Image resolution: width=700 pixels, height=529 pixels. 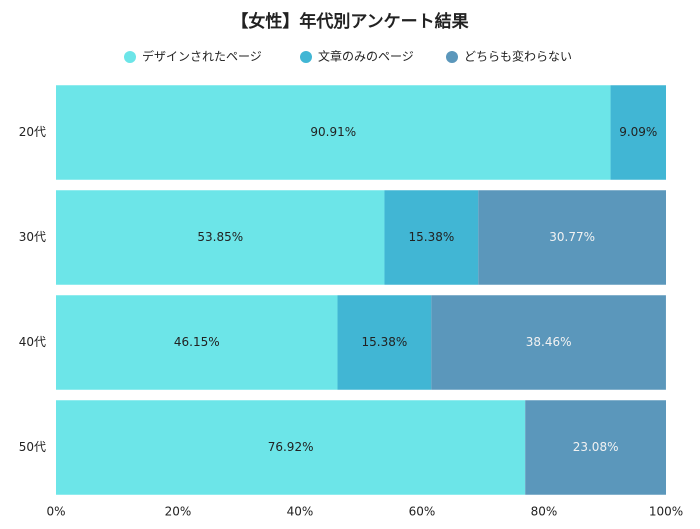 I want to click on value-label: 46.15%, so click(x=197, y=342).